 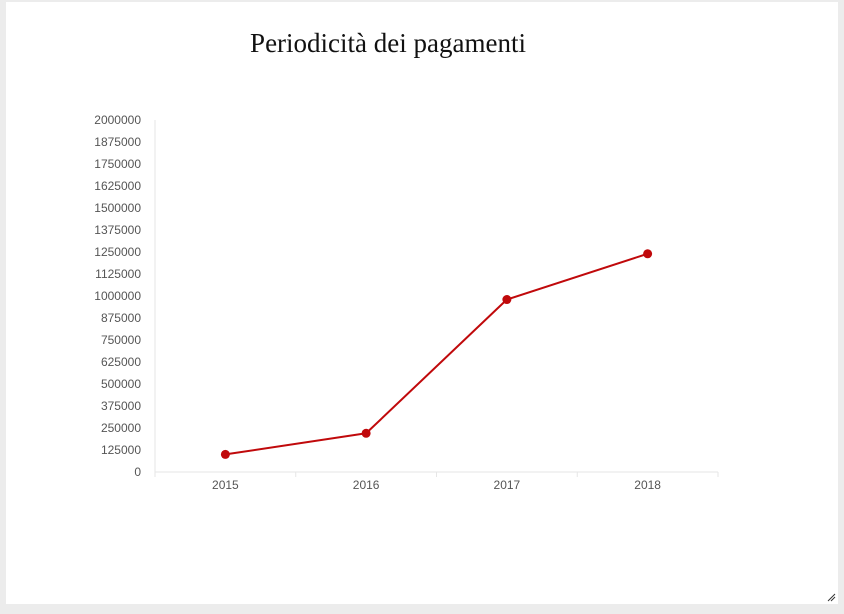 What do you see at coordinates (831, 597) in the screenshot?
I see `resize-handle-icon` at bounding box center [831, 597].